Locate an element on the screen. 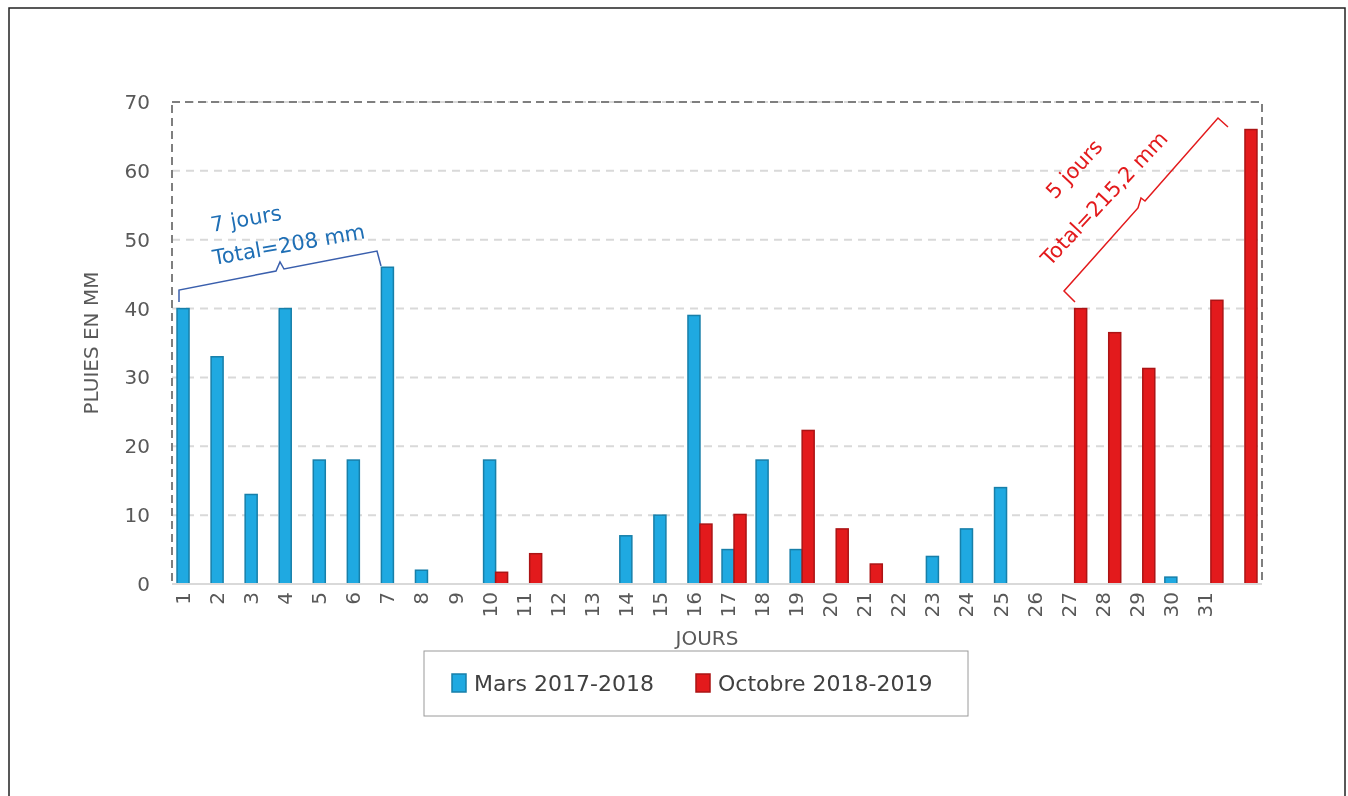 This screenshot has width=1348, height=796. y-tick-label: 70 is located at coordinates (137, 102).